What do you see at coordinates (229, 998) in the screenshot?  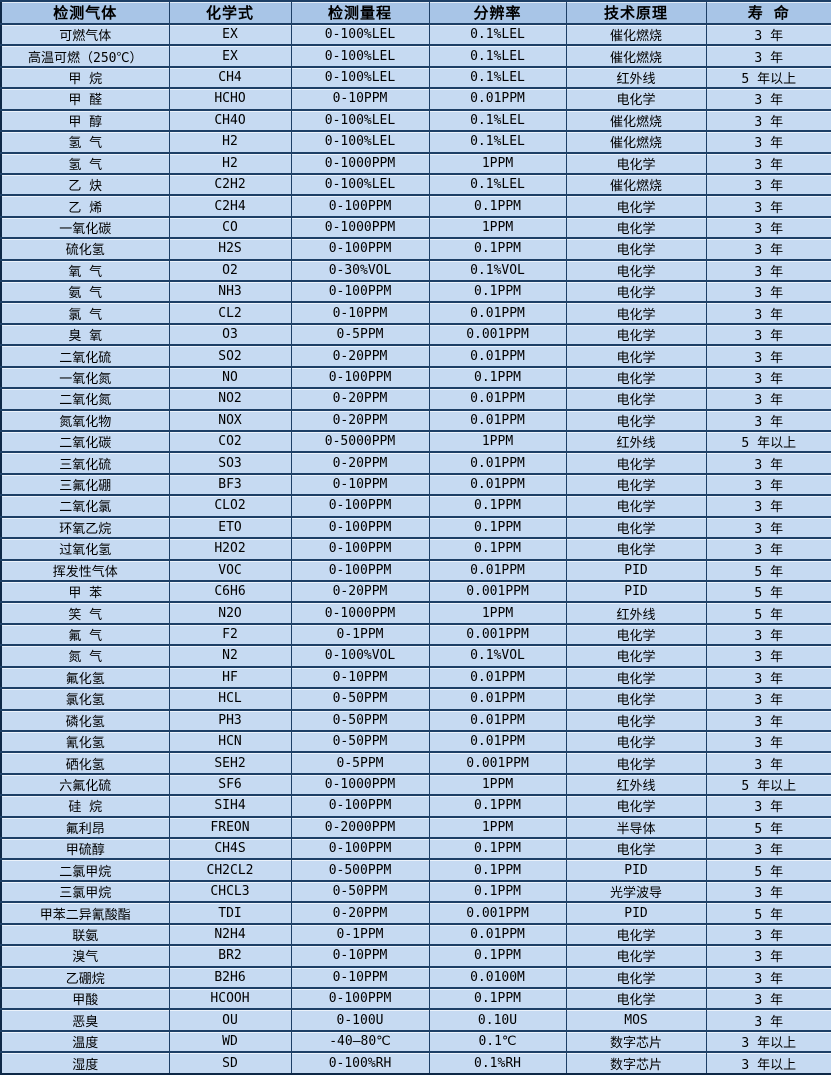 I see `chemical-formula-cell: HCOOH` at bounding box center [229, 998].